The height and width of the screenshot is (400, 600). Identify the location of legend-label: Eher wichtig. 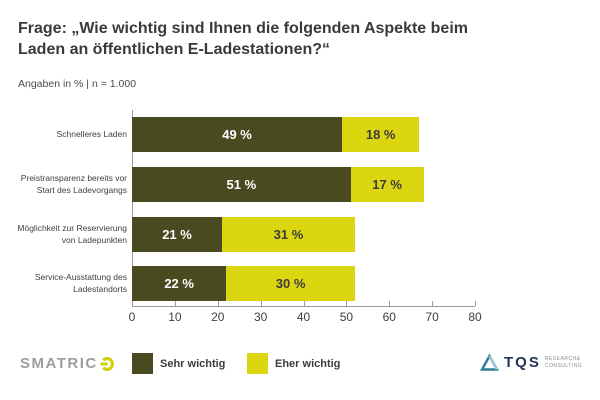
(308, 363).